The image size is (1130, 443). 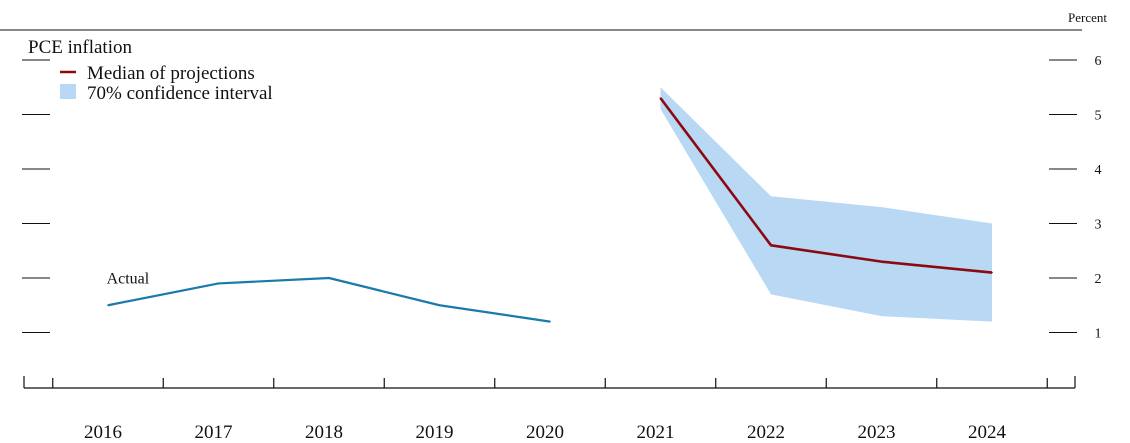 What do you see at coordinates (1098, 116) in the screenshot?
I see `y-tick-label-5: 5` at bounding box center [1098, 116].